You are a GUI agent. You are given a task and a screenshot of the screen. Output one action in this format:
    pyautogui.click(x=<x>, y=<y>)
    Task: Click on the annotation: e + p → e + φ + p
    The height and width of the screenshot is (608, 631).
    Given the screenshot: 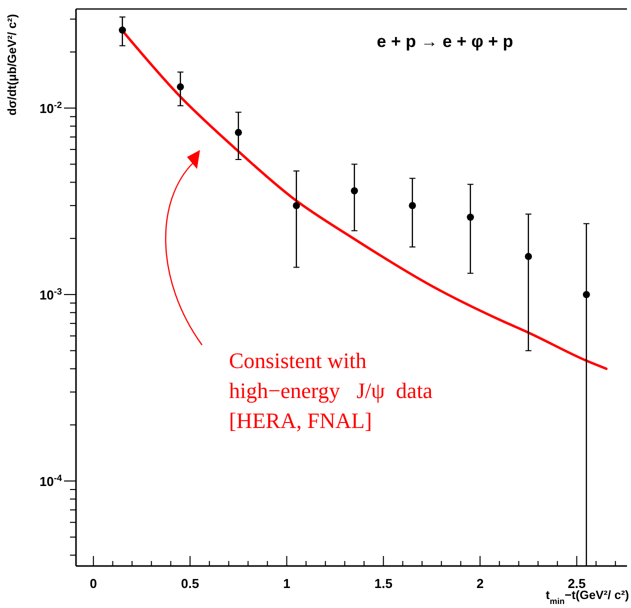 What is the action you would take?
    pyautogui.click(x=445, y=41)
    